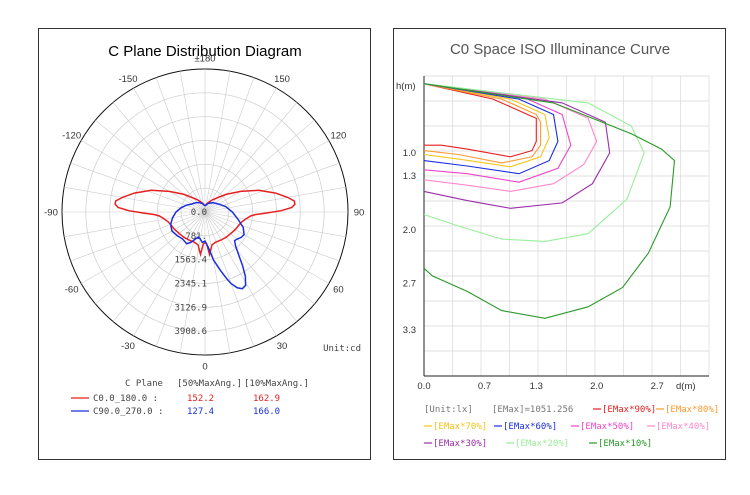 This screenshot has height=495, width=750. What do you see at coordinates (448, 410) in the screenshot?
I see `iso-legend-unit: [Unit:lx]` at bounding box center [448, 410].